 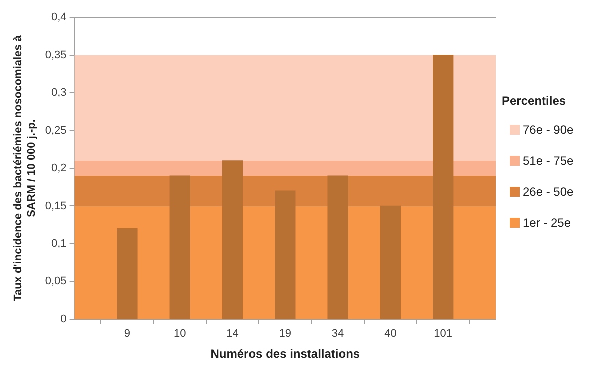 What do you see at coordinates (285, 354) in the screenshot?
I see `x-axis-title: Numéros des installations` at bounding box center [285, 354].